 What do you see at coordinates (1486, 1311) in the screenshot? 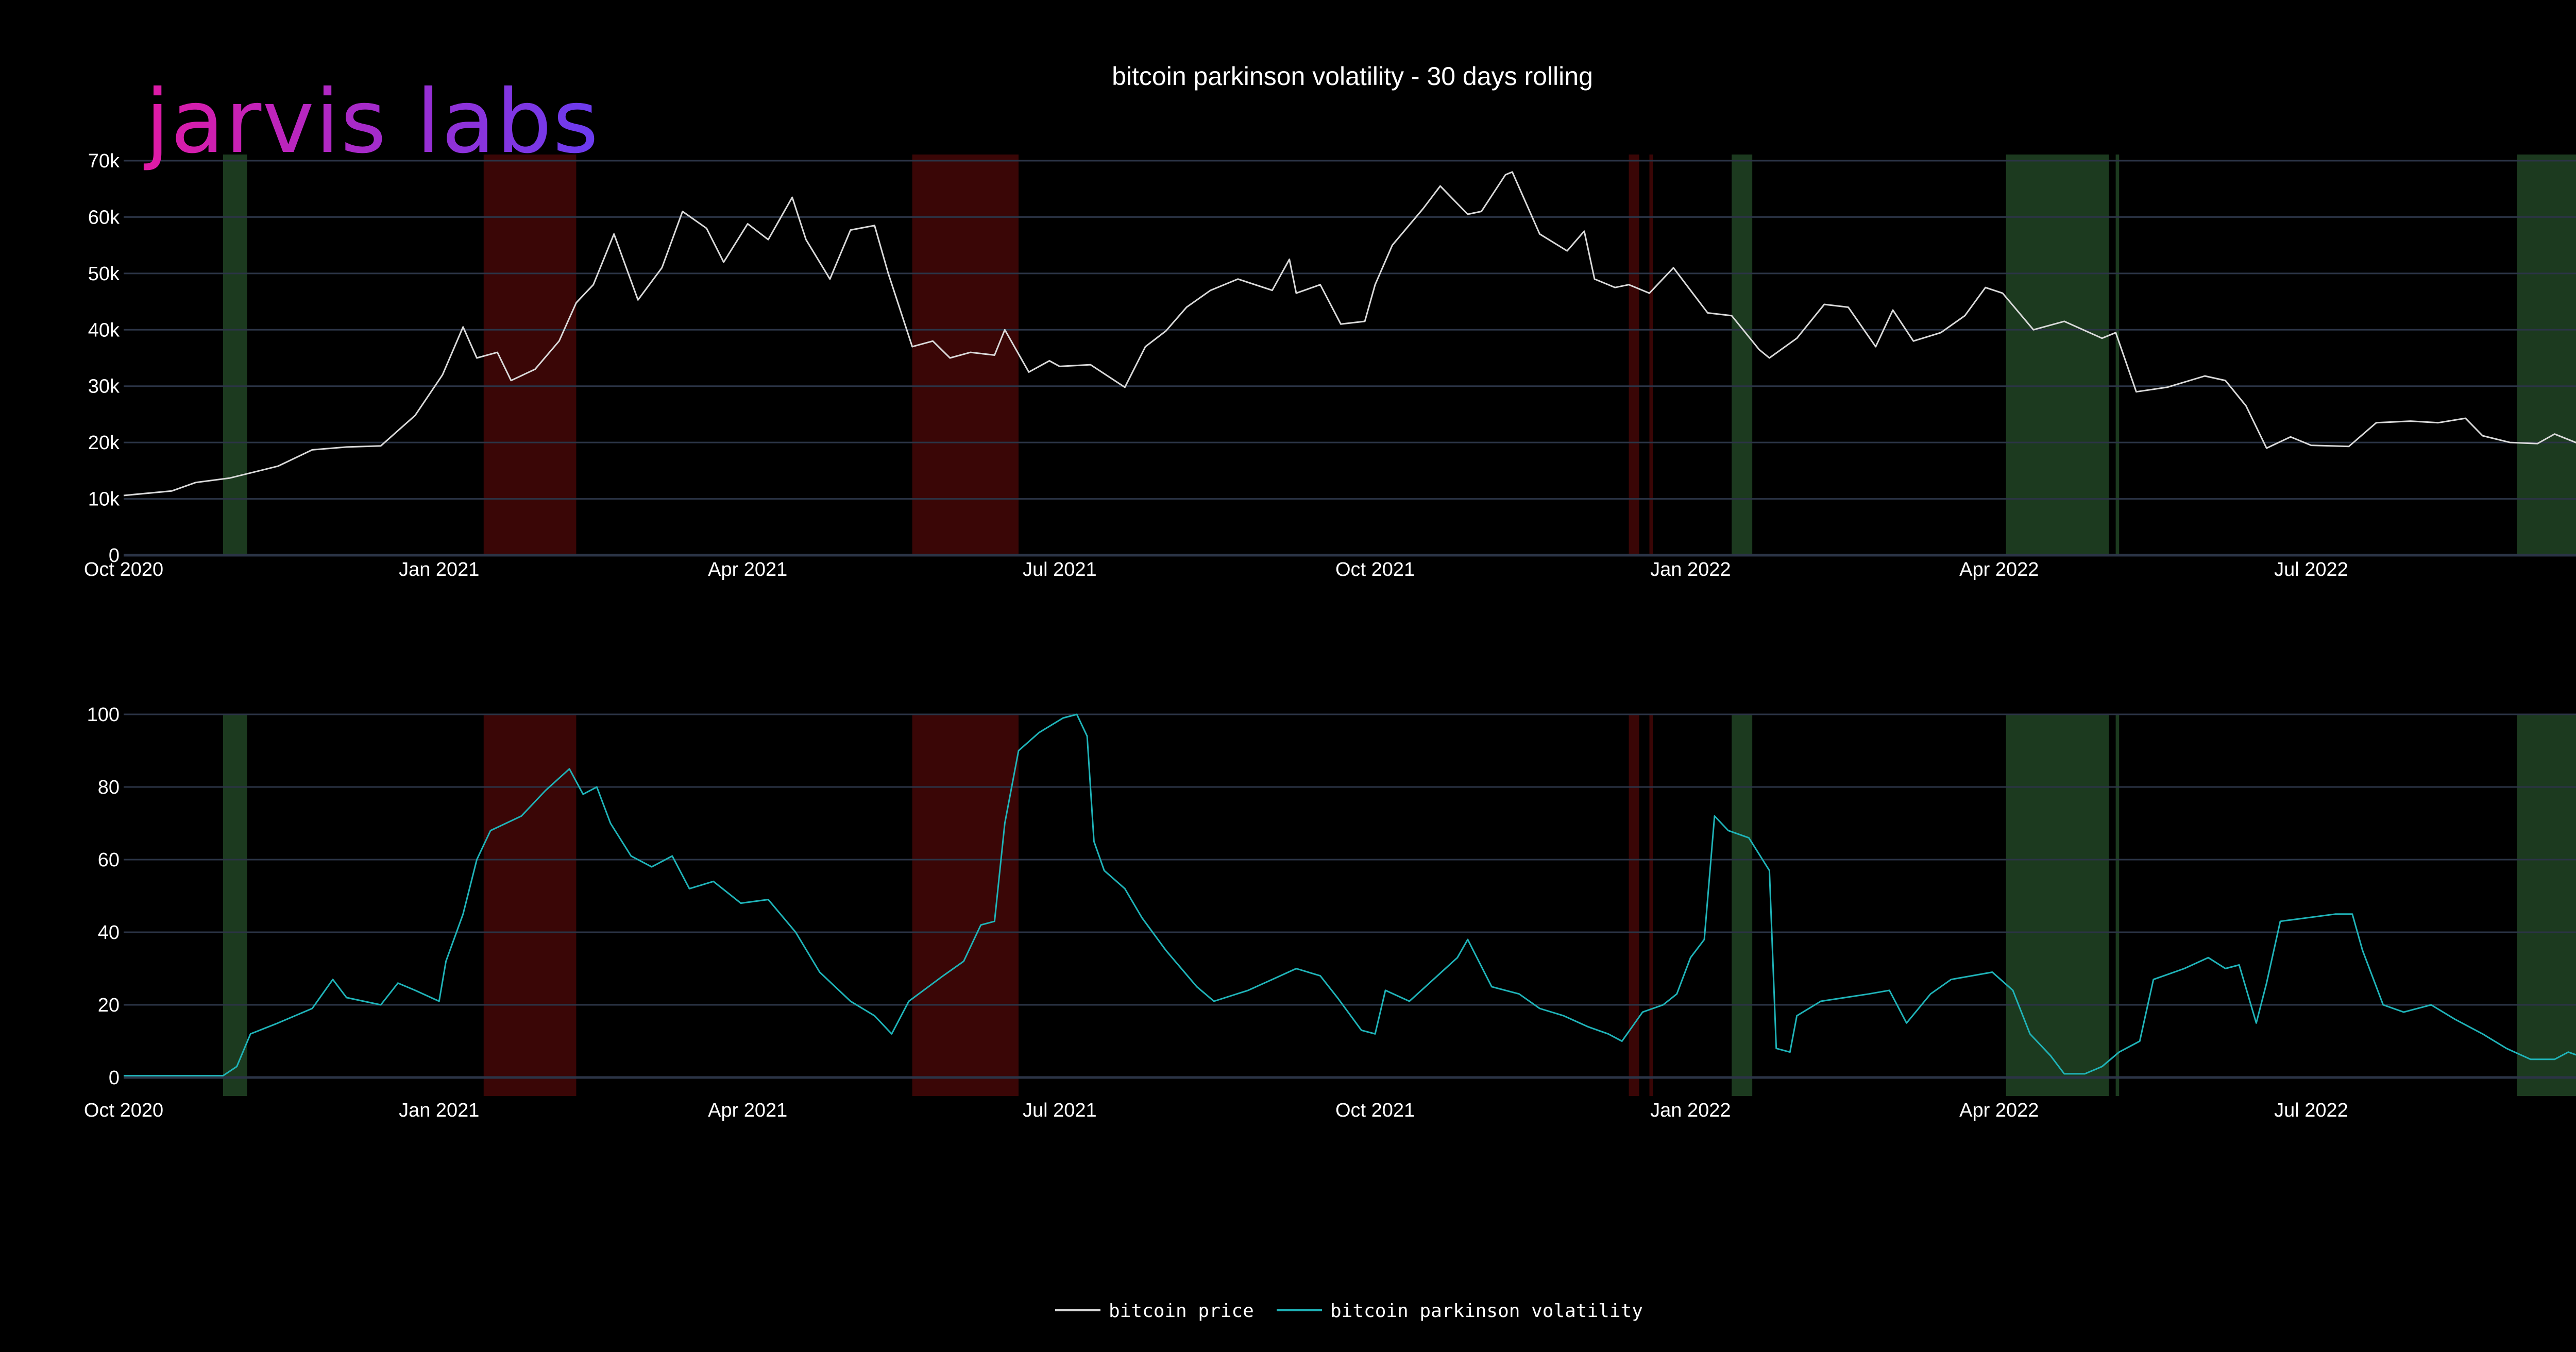
I see `legend-label-volatility: bitcoin parkinson volatility` at bounding box center [1486, 1311].